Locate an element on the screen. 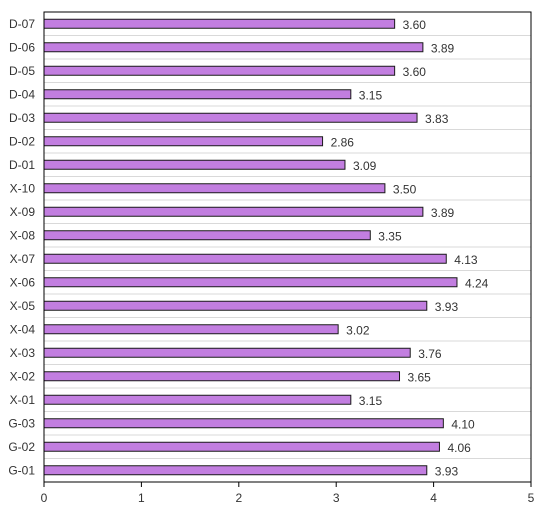 This screenshot has height=519, width=550. category-label-x-06: X-06 is located at coordinates (23, 282).